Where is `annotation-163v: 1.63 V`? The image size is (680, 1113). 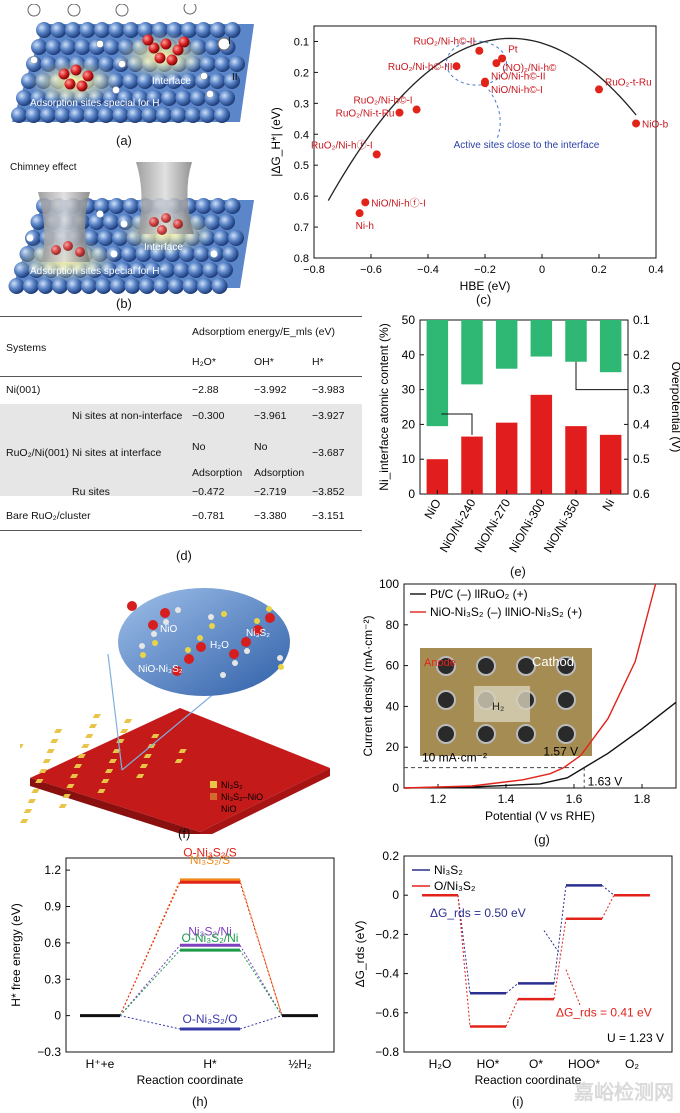 annotation-163v: 1.63 V is located at coordinates (605, 782).